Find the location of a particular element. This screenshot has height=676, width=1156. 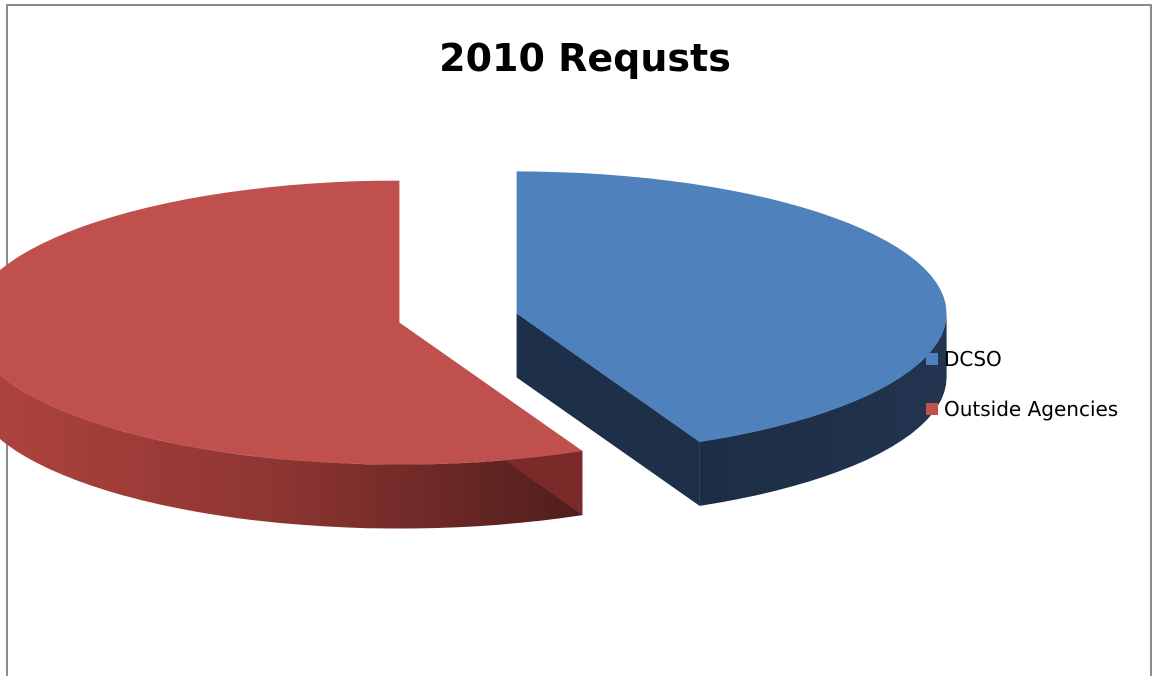

legend-swatch-outside-agencies is located at coordinates (932, 409).